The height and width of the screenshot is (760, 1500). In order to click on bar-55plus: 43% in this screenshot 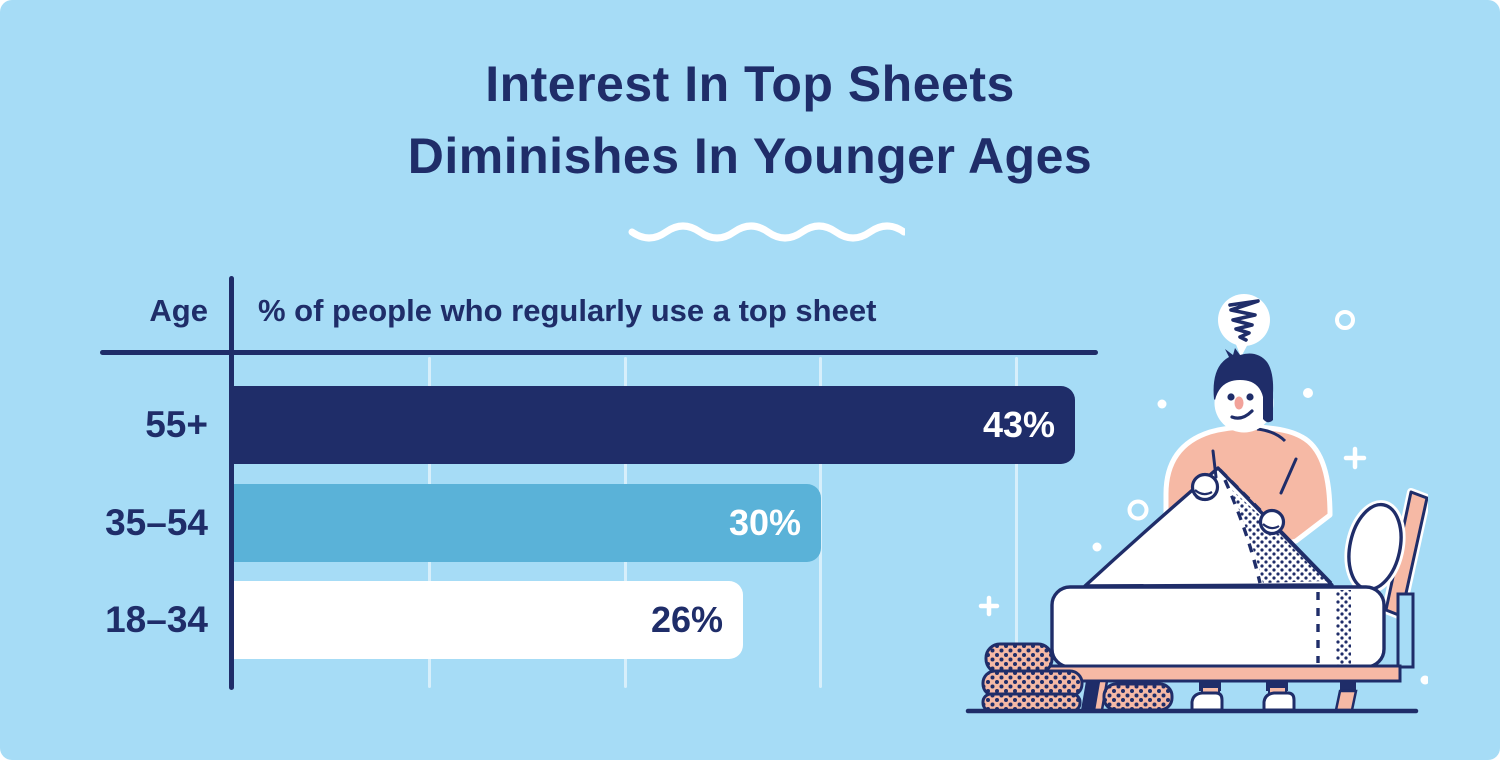, I will do `click(654, 425)`.